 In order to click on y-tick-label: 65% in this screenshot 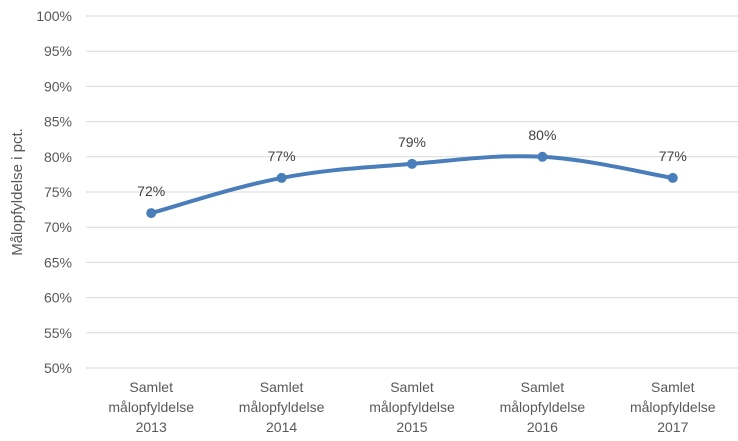, I will do `click(58, 262)`.